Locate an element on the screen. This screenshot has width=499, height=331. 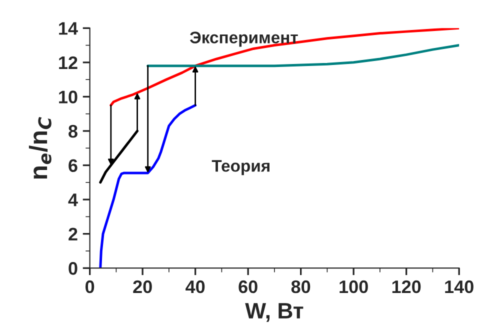
x-tick-label: 80 is located at coordinates (300, 287).